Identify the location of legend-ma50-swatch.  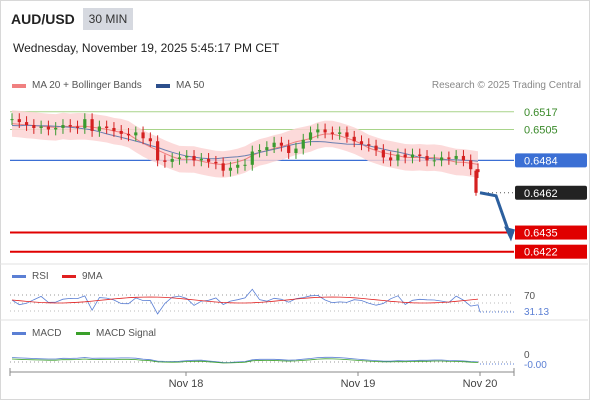
(163, 85).